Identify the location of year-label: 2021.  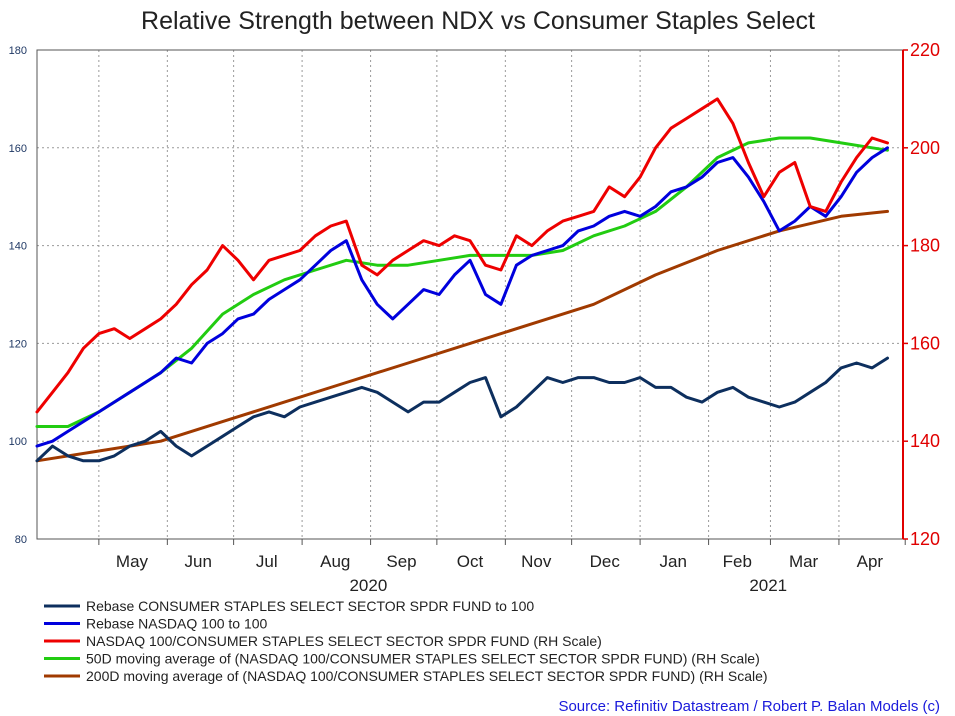
(768, 585).